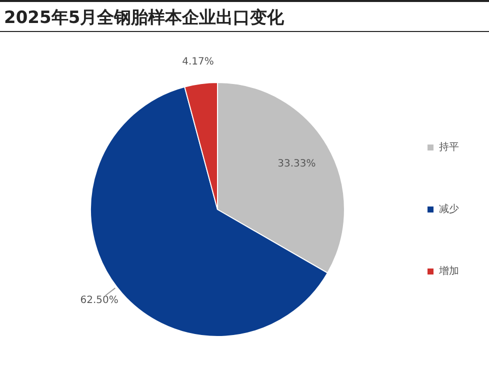  Describe the element at coordinates (449, 209) in the screenshot. I see `legend-label: 减少` at that location.